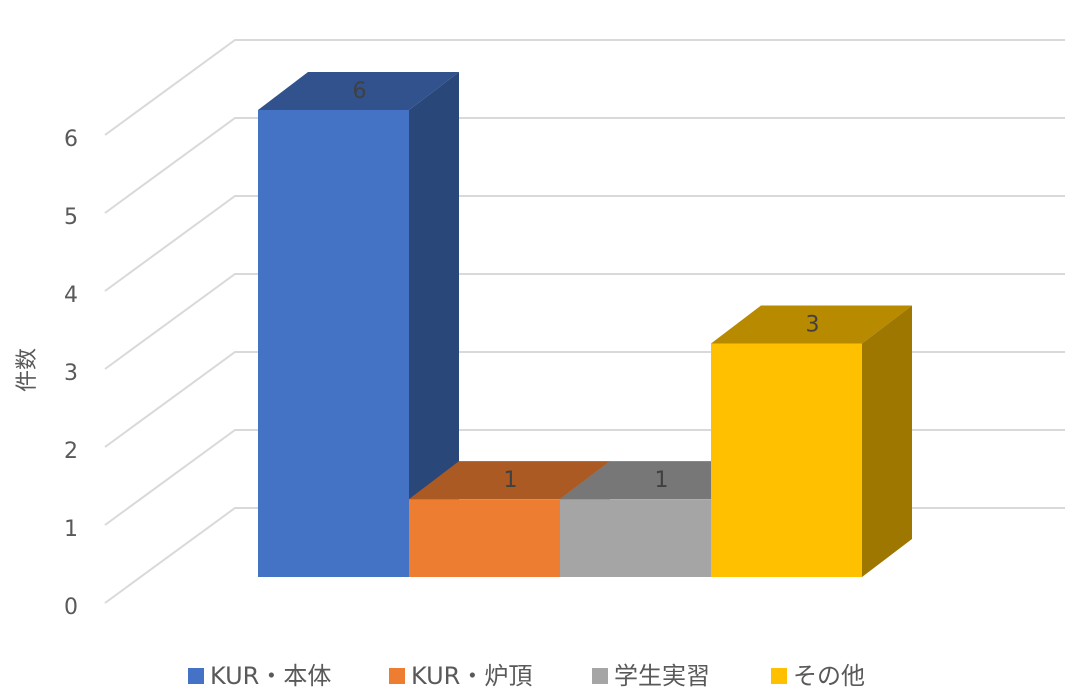  What do you see at coordinates (71, 451) in the screenshot?
I see `y-tick-label: 2` at bounding box center [71, 451].